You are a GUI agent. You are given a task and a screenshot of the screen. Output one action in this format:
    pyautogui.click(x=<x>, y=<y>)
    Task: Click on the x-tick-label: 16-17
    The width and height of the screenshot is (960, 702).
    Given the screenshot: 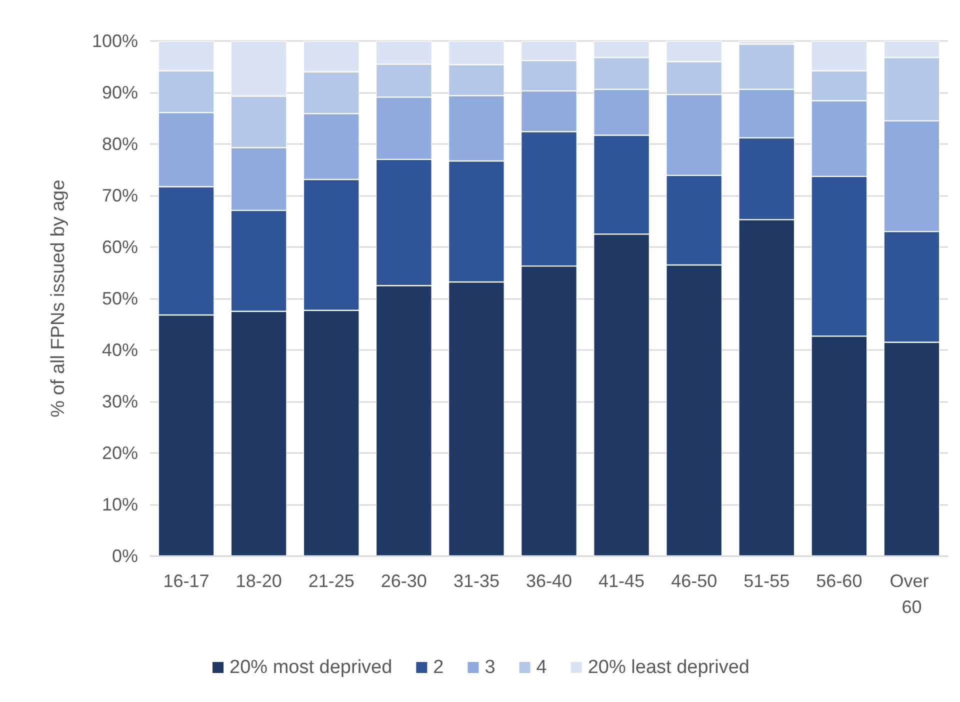 What is the action you would take?
    pyautogui.click(x=186, y=581)
    